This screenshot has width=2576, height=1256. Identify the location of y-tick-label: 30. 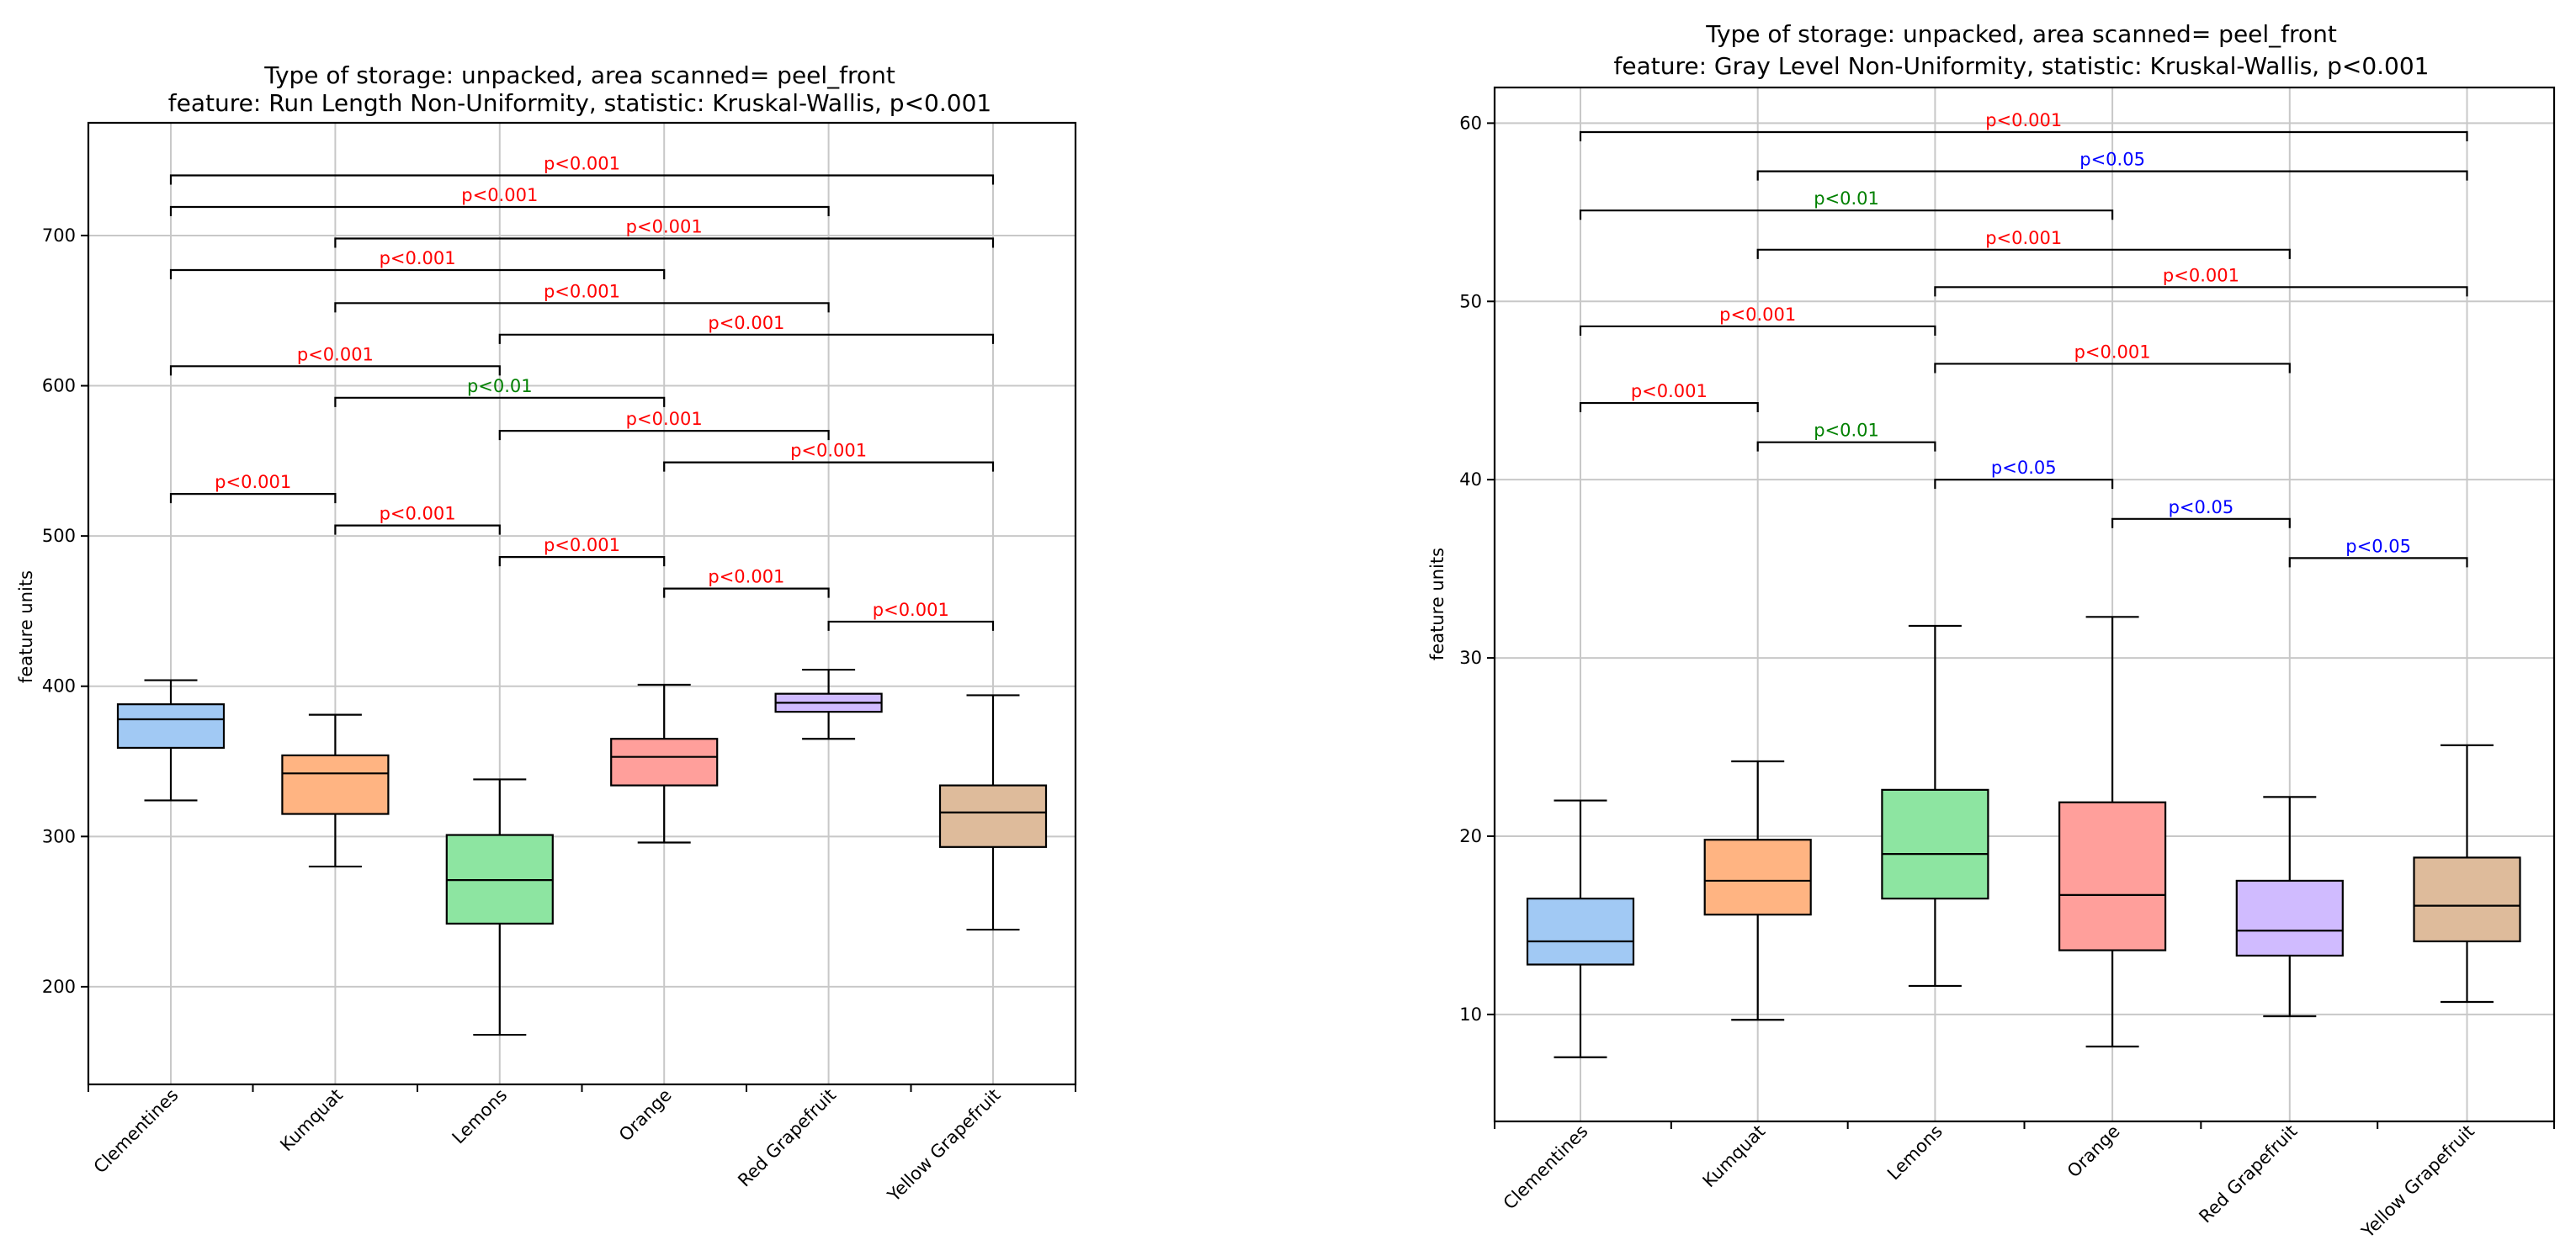
(1470, 658).